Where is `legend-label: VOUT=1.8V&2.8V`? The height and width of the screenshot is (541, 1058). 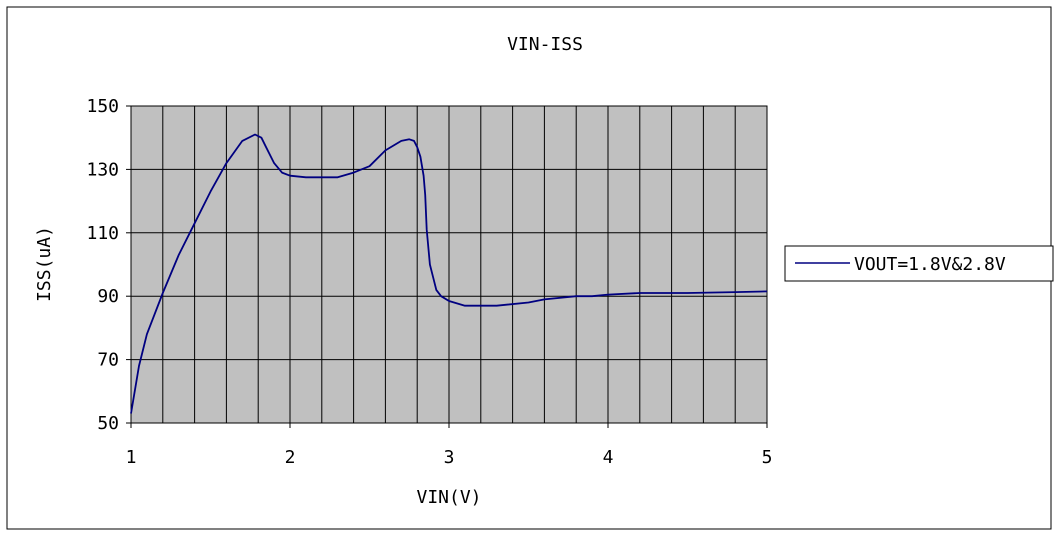
legend-label: VOUT=1.8V&2.8V is located at coordinates (930, 264).